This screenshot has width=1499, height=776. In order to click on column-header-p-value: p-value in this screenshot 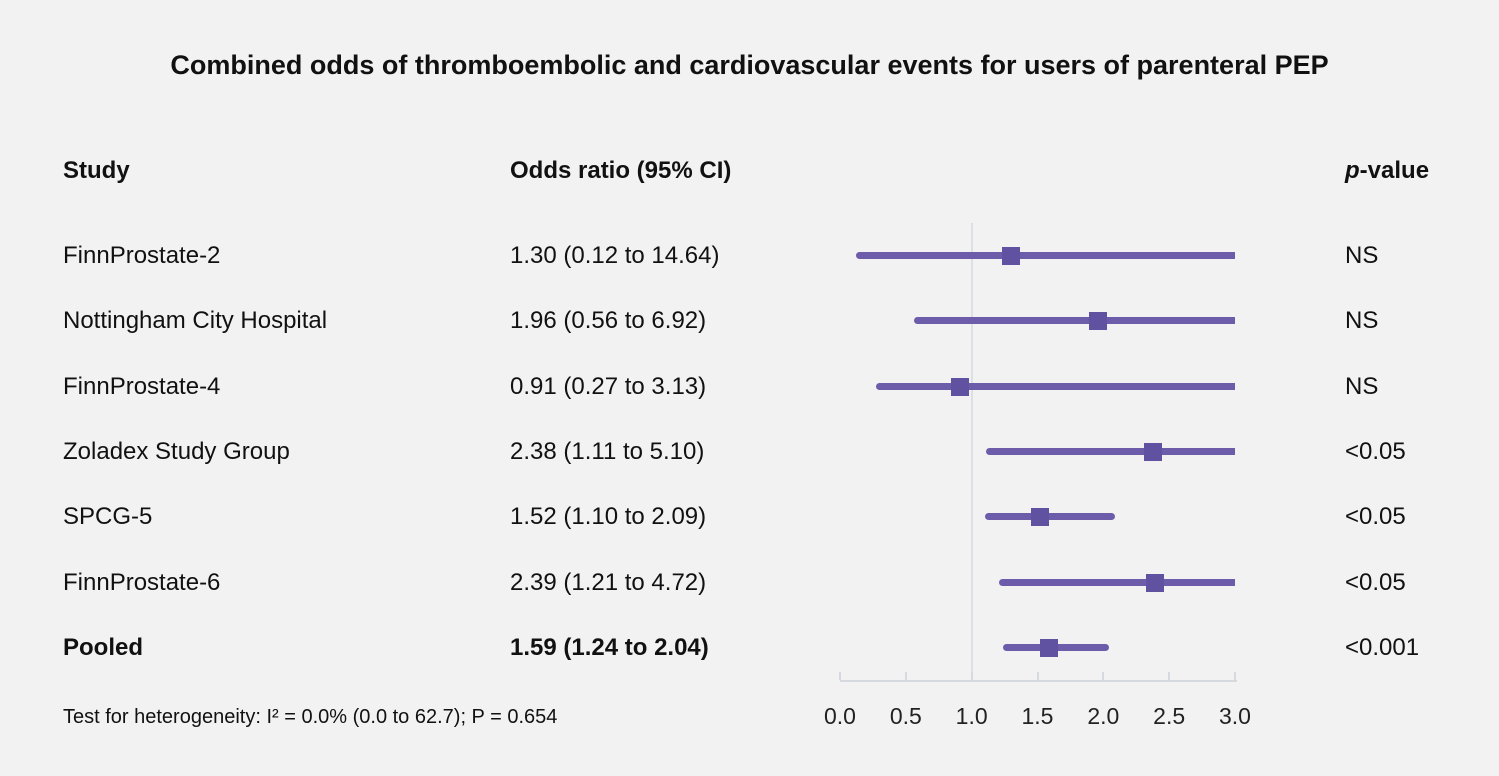, I will do `click(1387, 171)`.